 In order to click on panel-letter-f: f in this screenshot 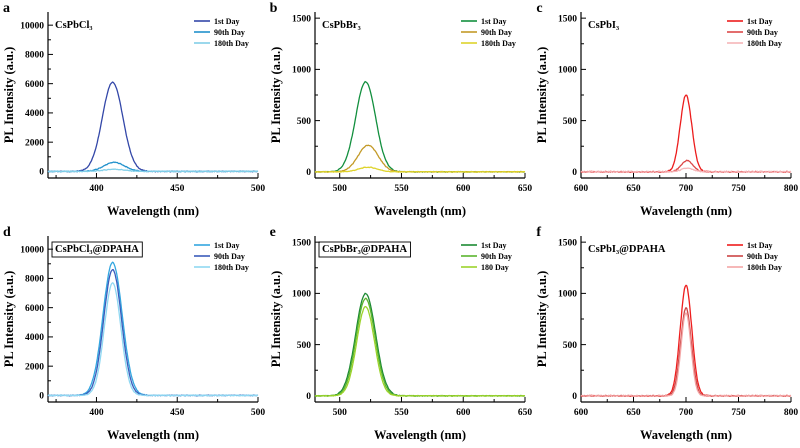, I will do `click(538, 232)`.